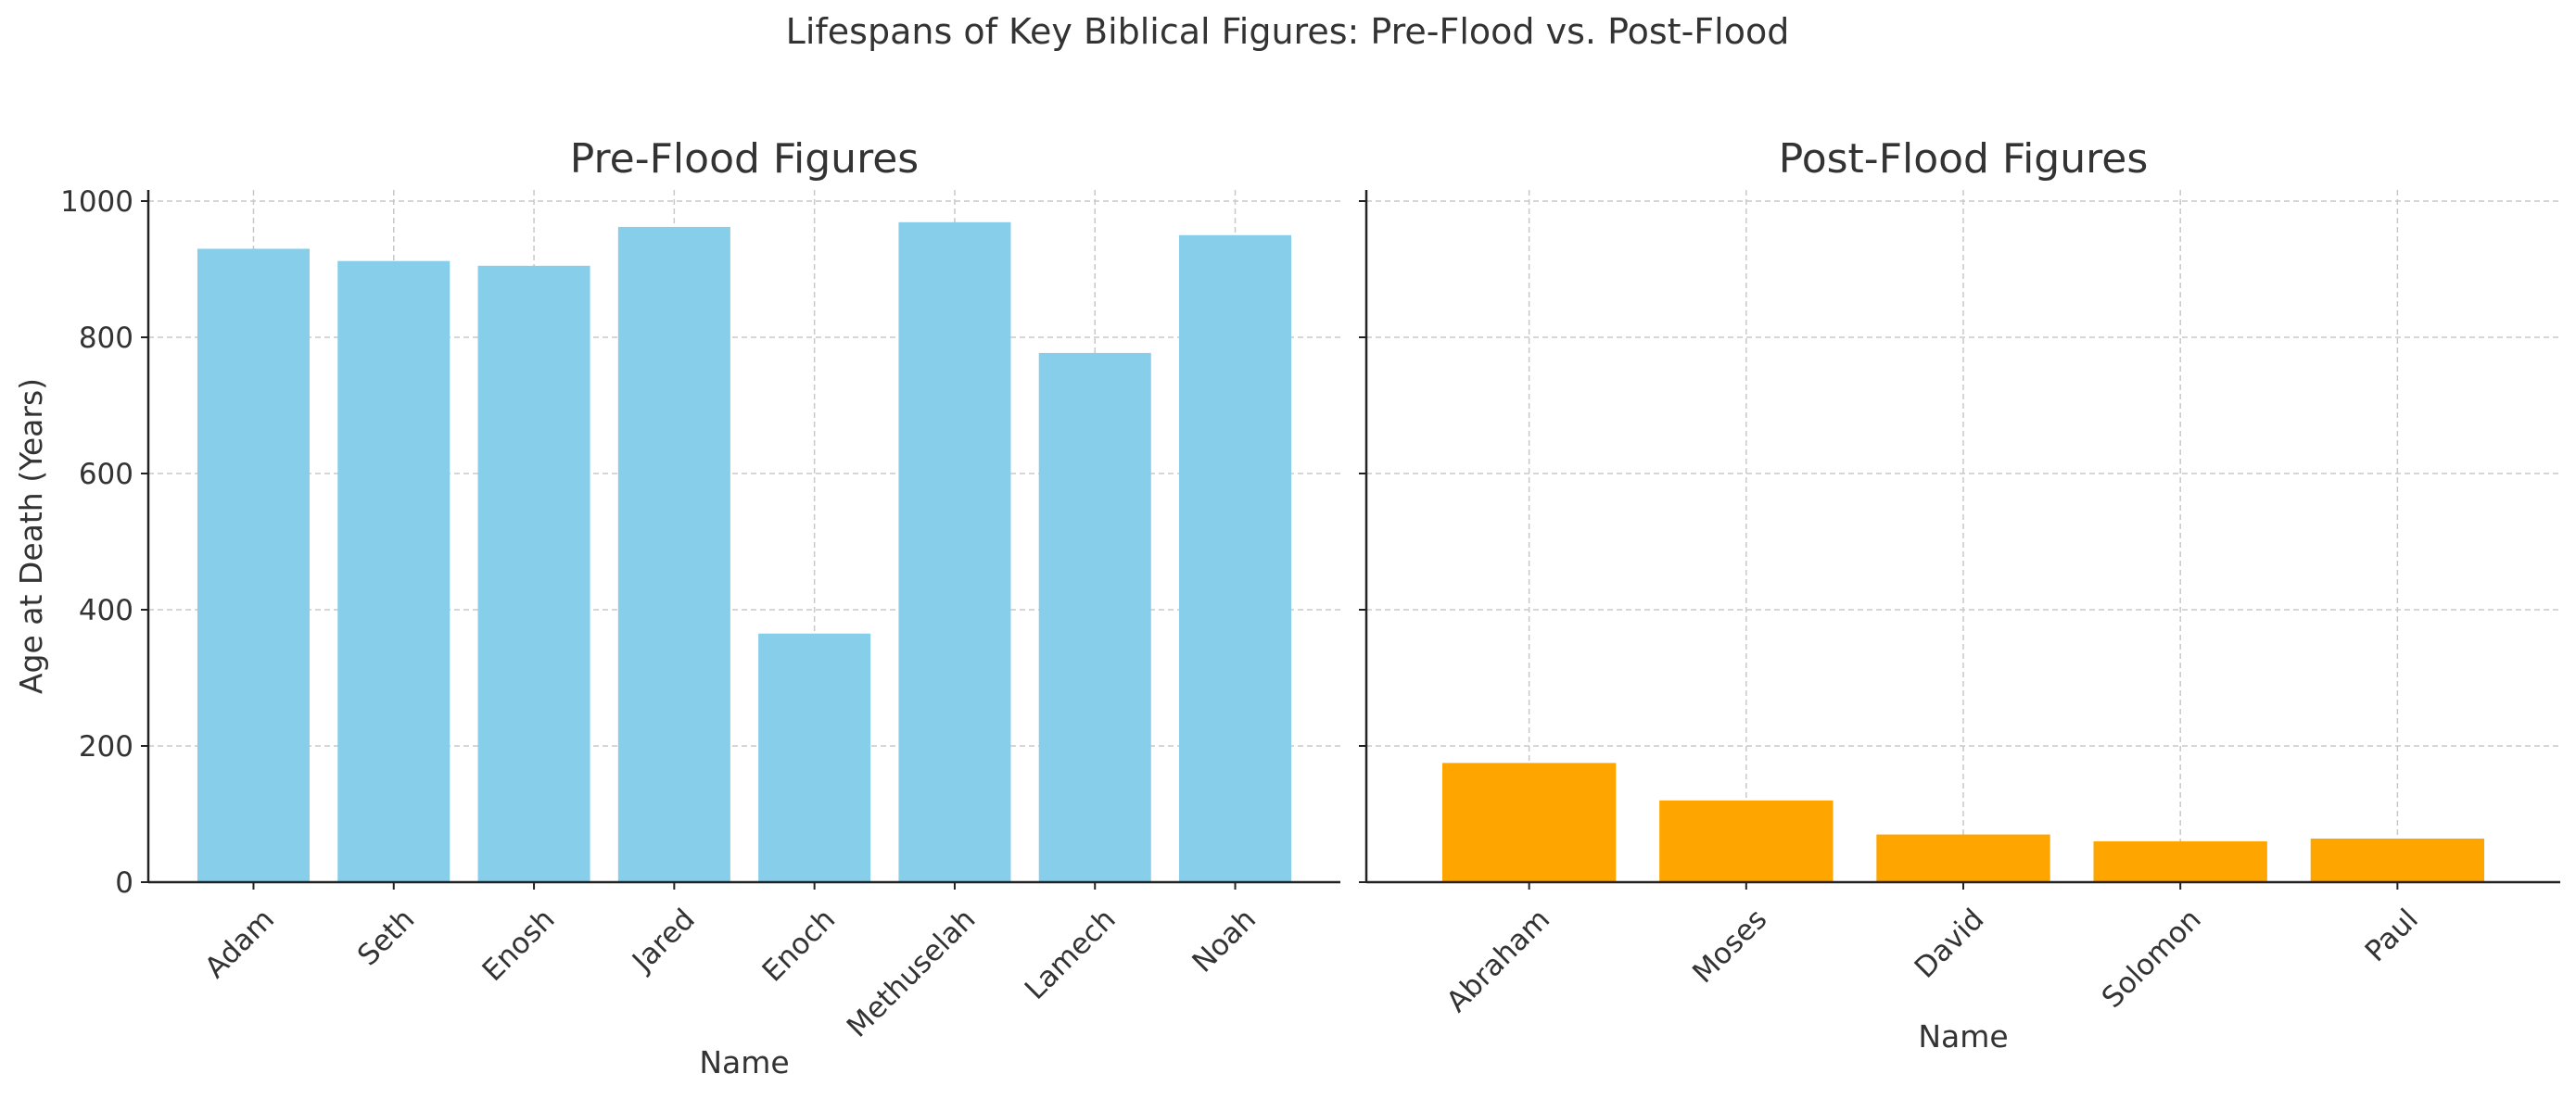 Image resolution: width=2576 pixels, height=1099 pixels. What do you see at coordinates (386, 937) in the screenshot?
I see `x-tick-label: Seth` at bounding box center [386, 937].